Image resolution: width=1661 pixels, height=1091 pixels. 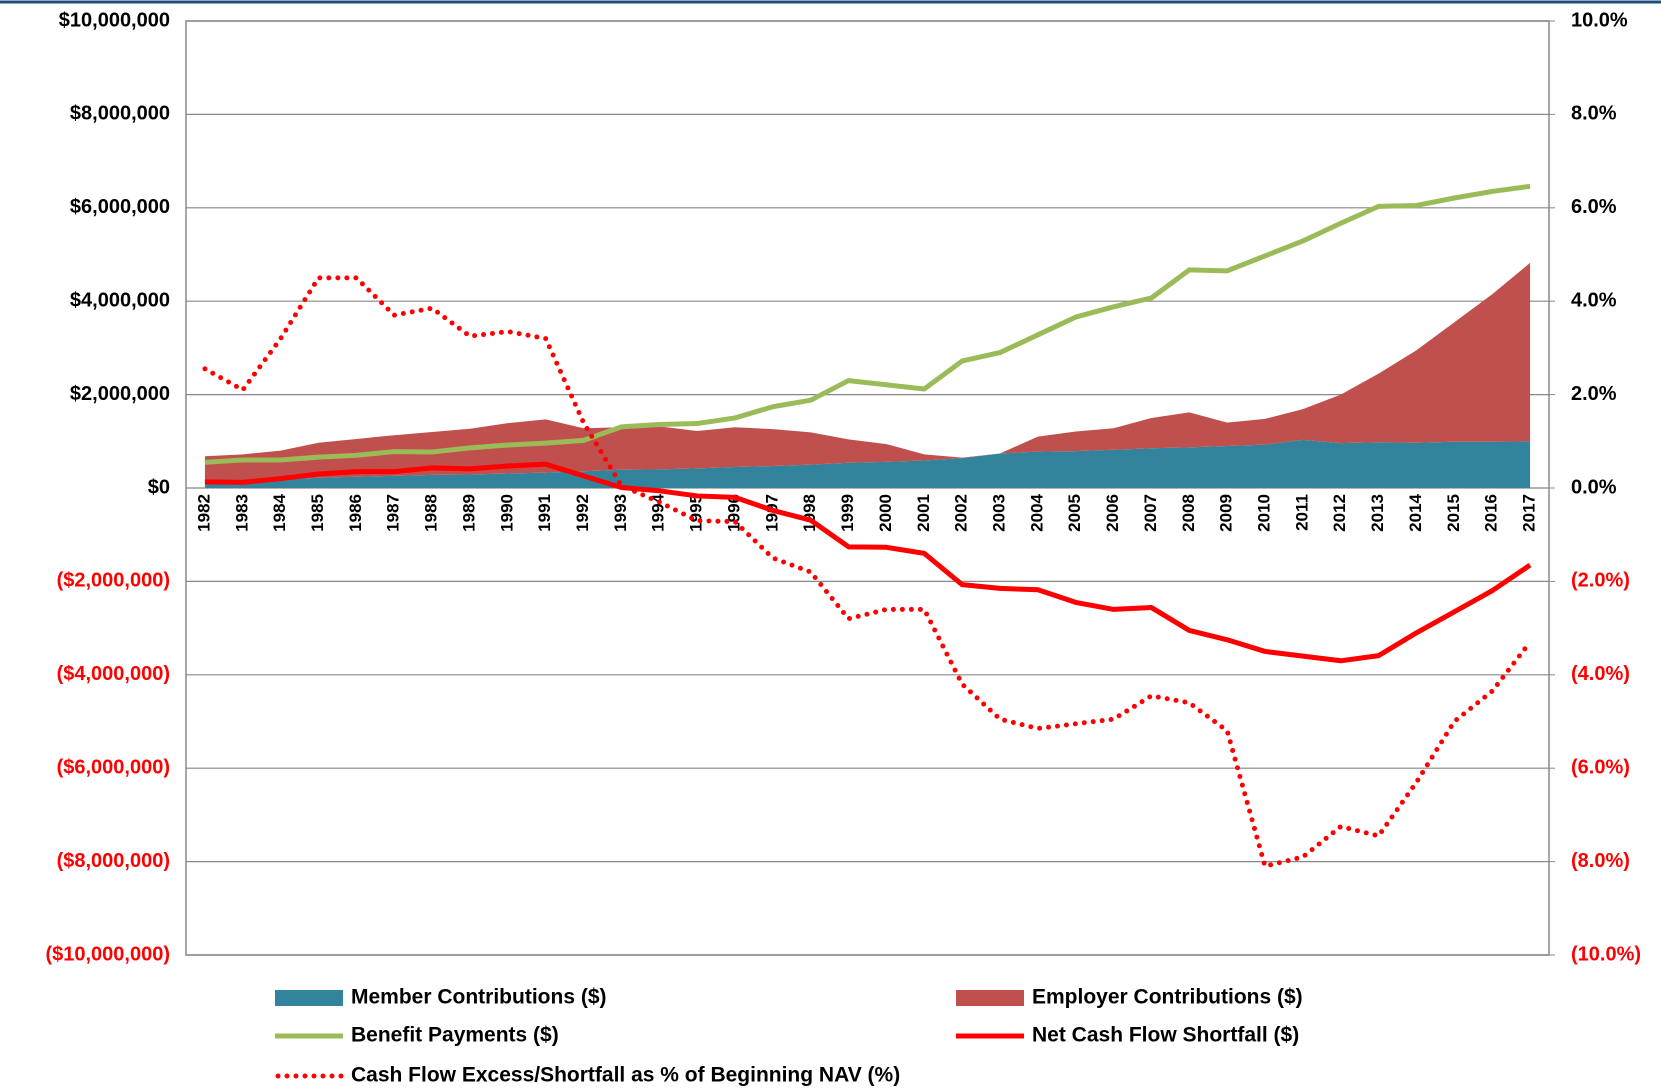 What do you see at coordinates (455, 1035) in the screenshot?
I see `legend-label: Benefit Payments ($)` at bounding box center [455, 1035].